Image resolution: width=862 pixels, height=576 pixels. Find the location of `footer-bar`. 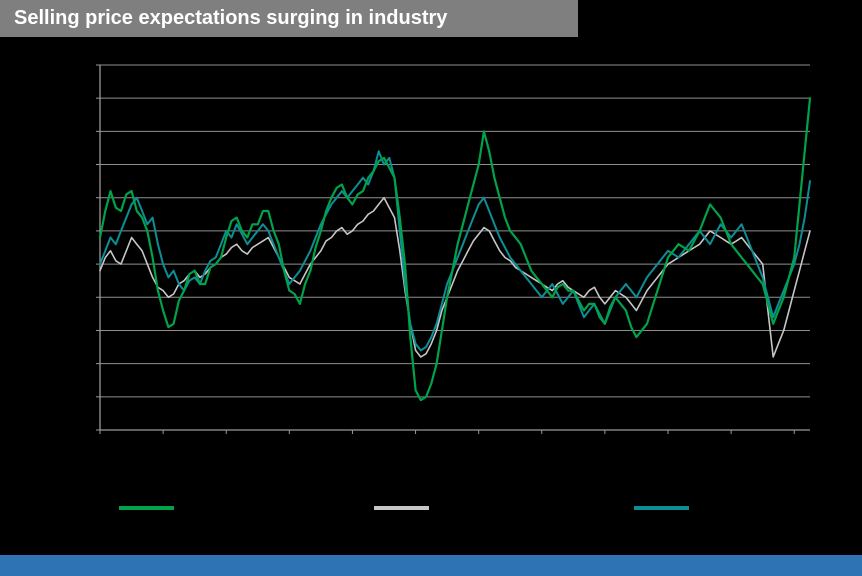

footer-bar is located at coordinates (431, 565).